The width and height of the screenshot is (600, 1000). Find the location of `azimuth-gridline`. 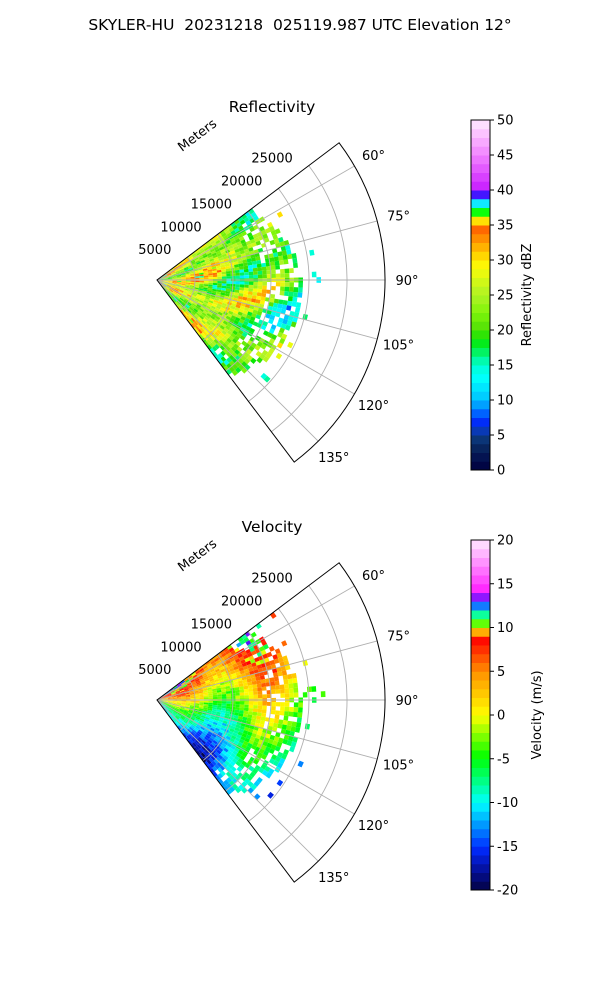

azimuth-gridline is located at coordinates (267, 670).